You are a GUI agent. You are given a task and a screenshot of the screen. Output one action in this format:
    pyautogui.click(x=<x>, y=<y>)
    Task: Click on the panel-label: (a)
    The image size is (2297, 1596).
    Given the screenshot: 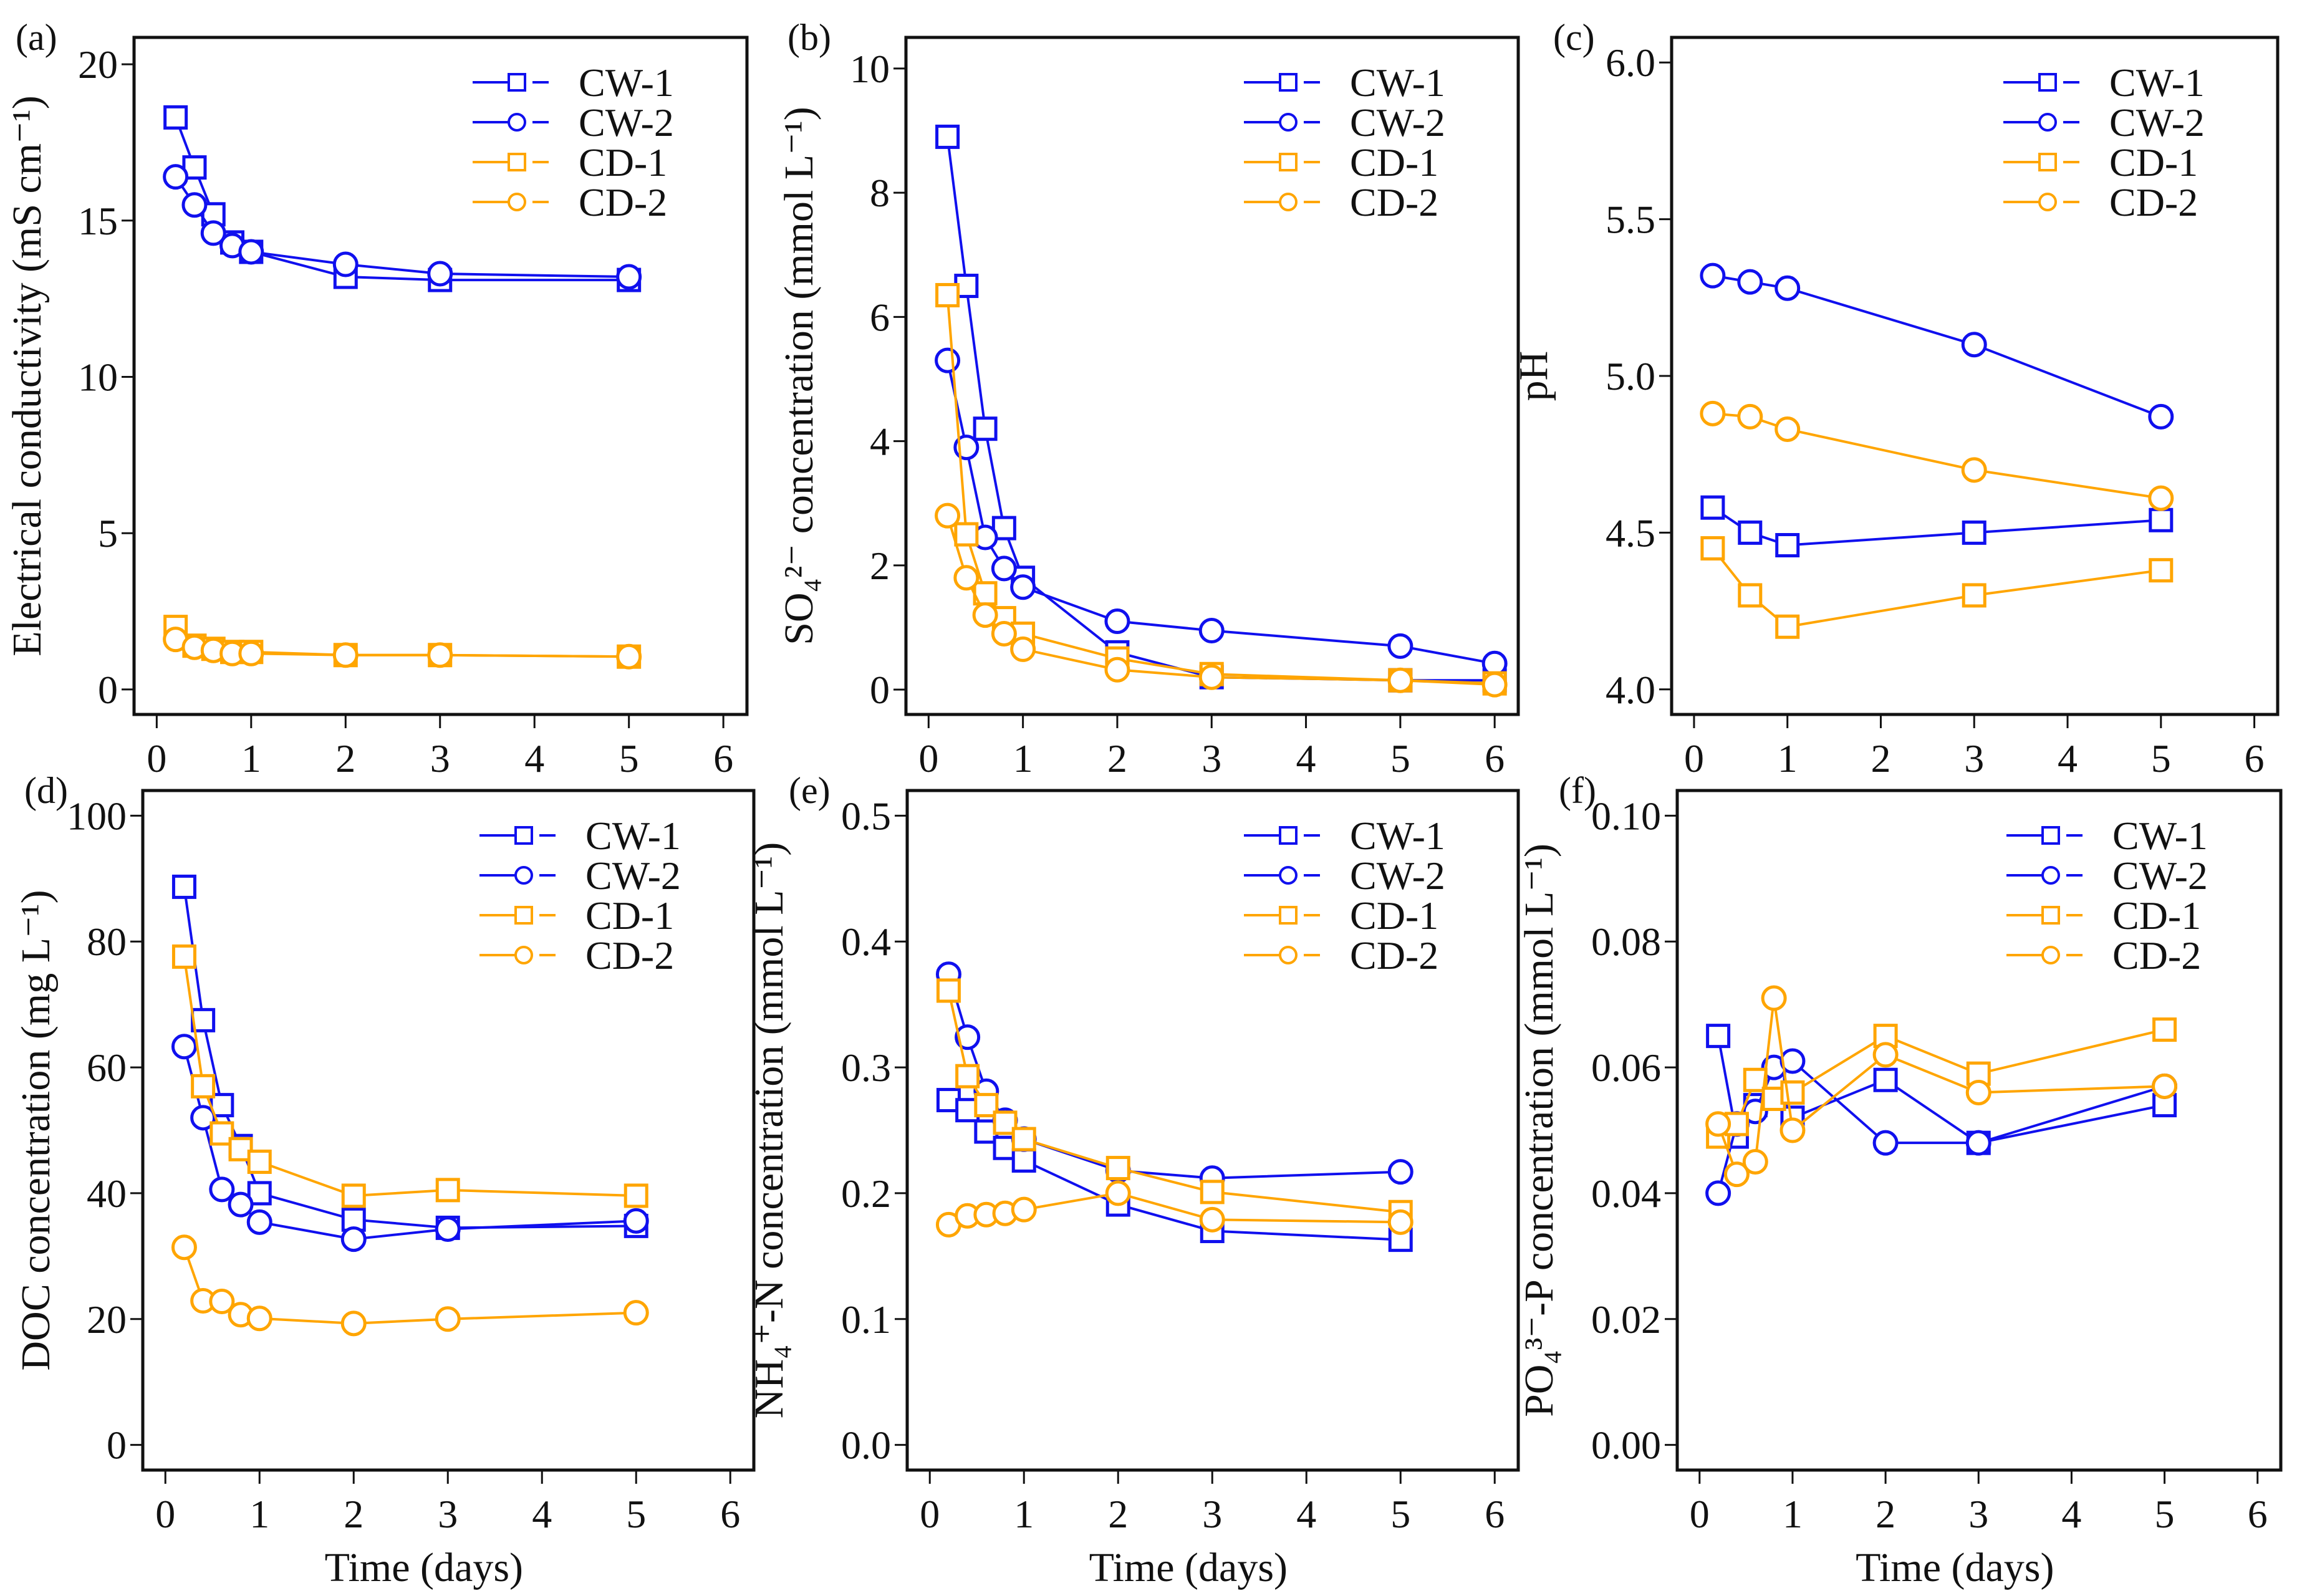 What is the action you would take?
    pyautogui.click(x=36, y=37)
    